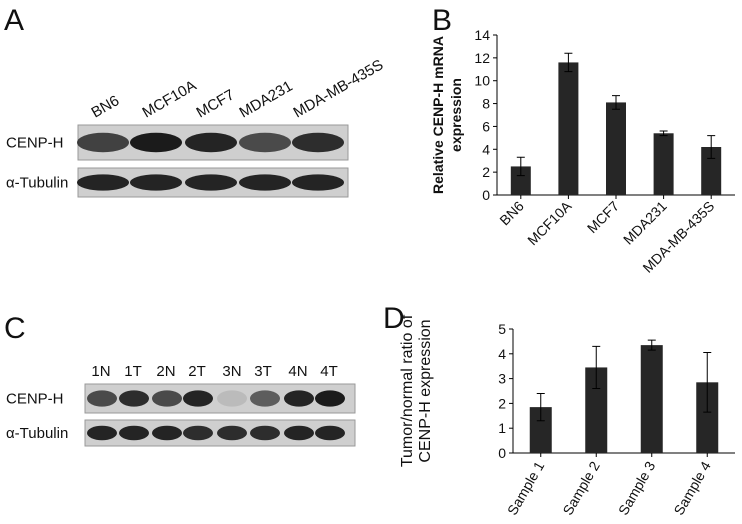 The height and width of the screenshot is (524, 742). What do you see at coordinates (216, 103) in the screenshot?
I see `lane-label: MCF7` at bounding box center [216, 103].